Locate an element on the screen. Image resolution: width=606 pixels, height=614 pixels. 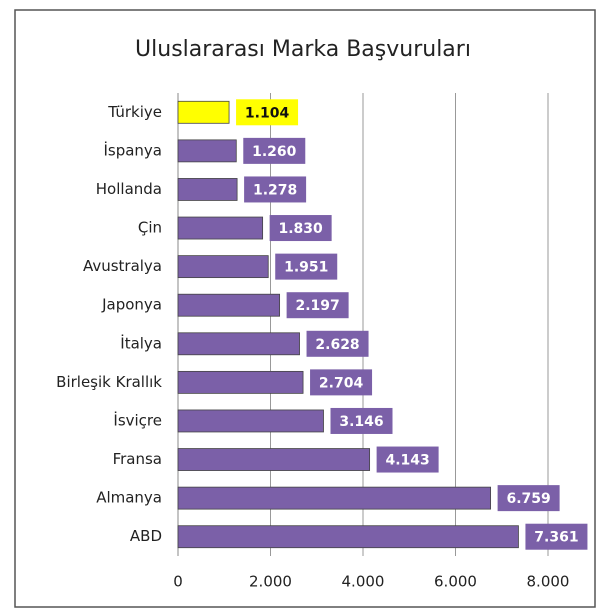
value-label: 1.278 is located at coordinates (275, 190).